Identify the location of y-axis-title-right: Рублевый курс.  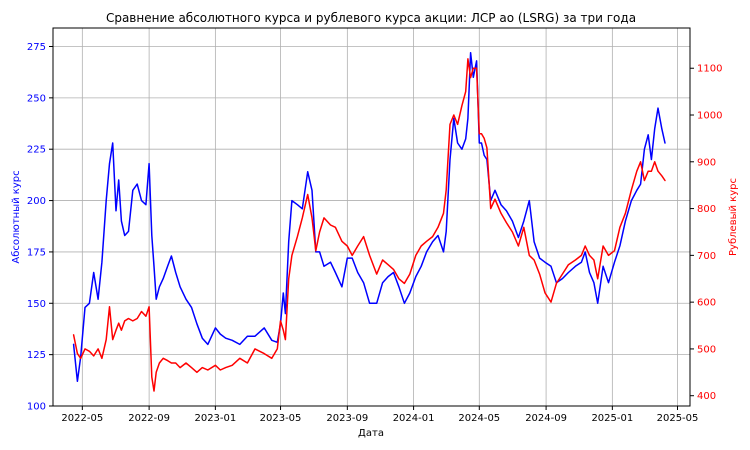
(733, 217).